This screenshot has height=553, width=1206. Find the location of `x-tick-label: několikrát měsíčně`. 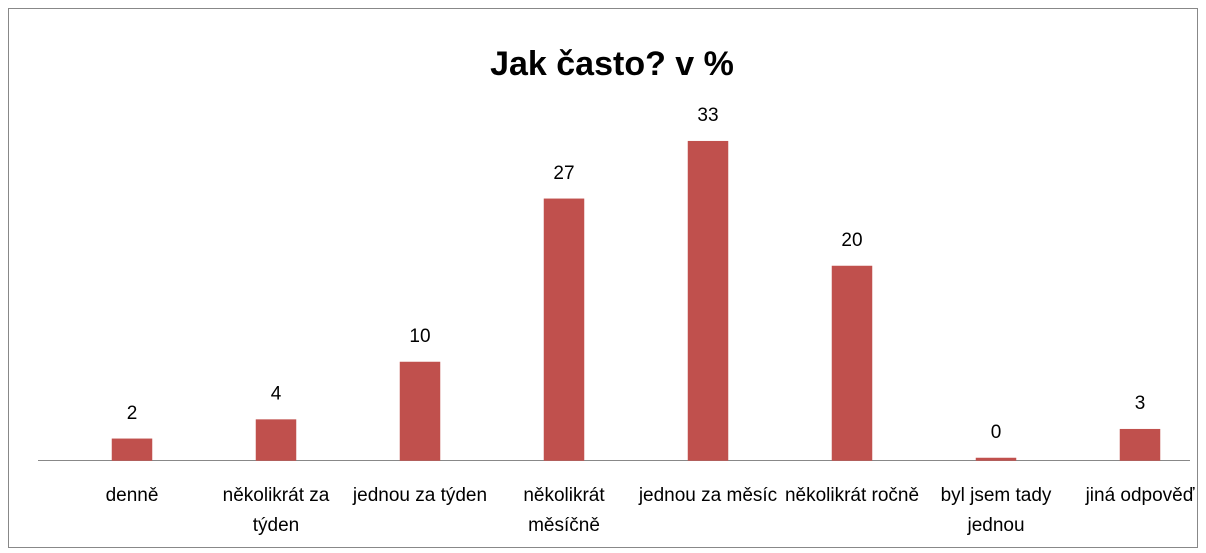

x-tick-label: několikrát měsíčně is located at coordinates (564, 510).